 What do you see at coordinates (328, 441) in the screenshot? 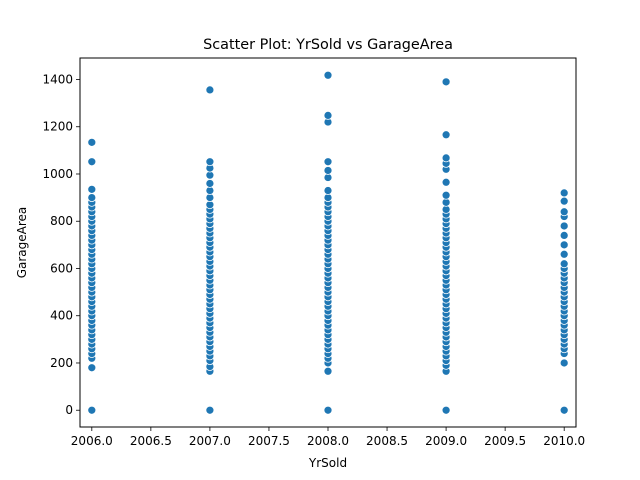
I see `x-tick-label: 2008.0` at bounding box center [328, 441].